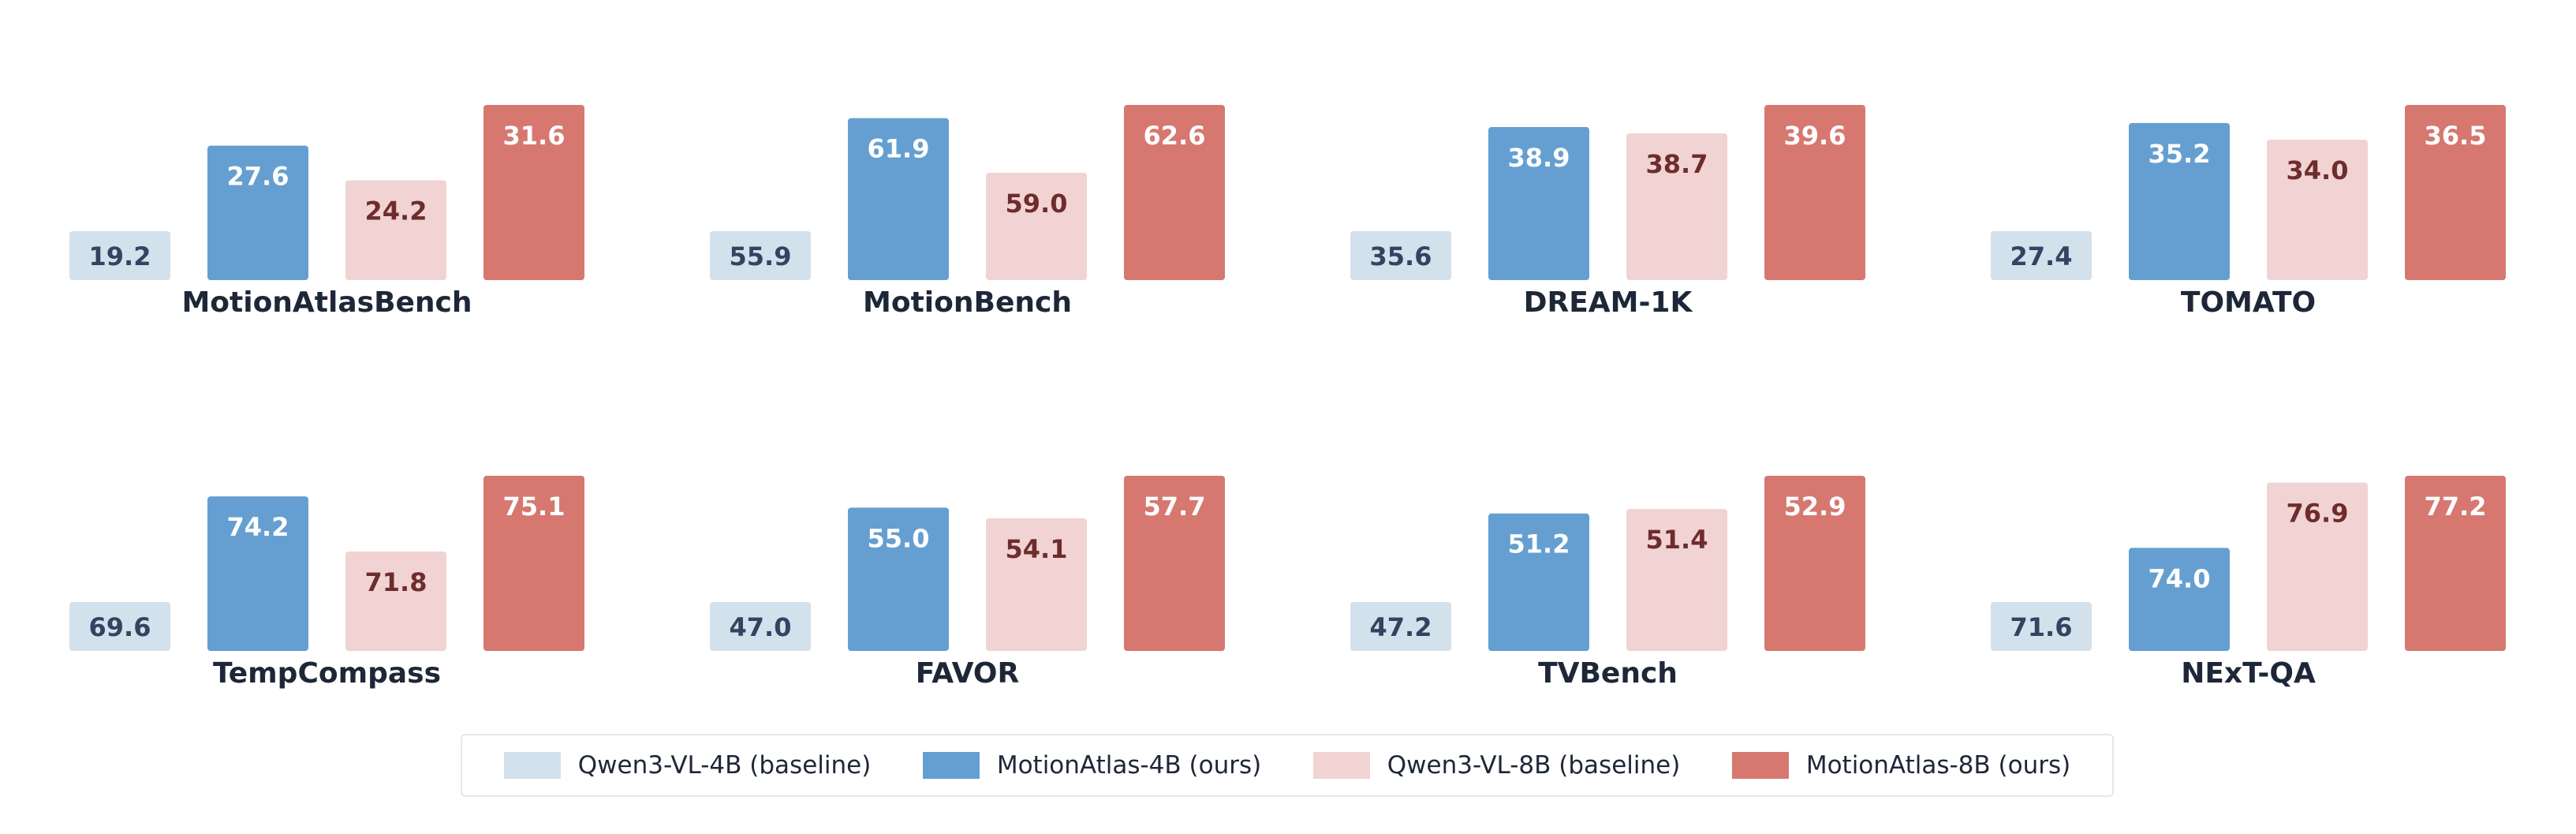 The image size is (2576, 834). I want to click on panel-tvbench: 47.2 51.2 51.4 52.9 TVBench, so click(1607, 583).